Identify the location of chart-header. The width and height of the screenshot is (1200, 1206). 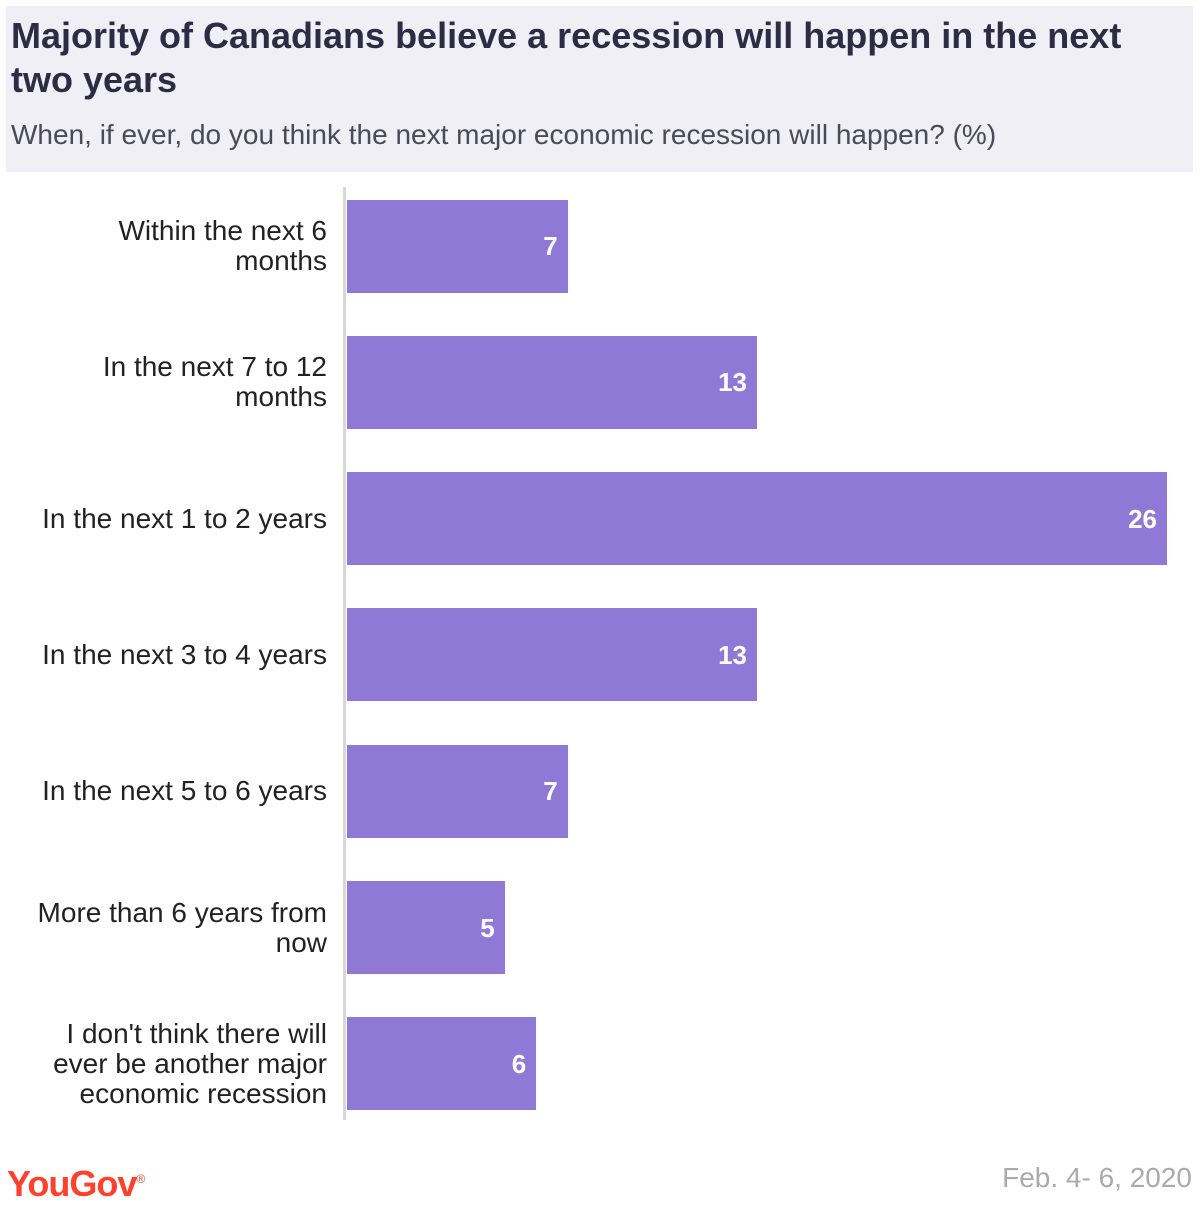
(599, 89).